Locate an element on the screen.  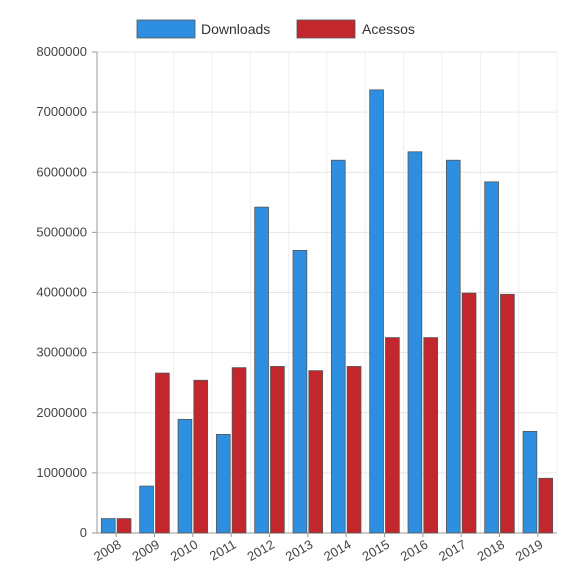
bar-acessos-2013 is located at coordinates (316, 452).